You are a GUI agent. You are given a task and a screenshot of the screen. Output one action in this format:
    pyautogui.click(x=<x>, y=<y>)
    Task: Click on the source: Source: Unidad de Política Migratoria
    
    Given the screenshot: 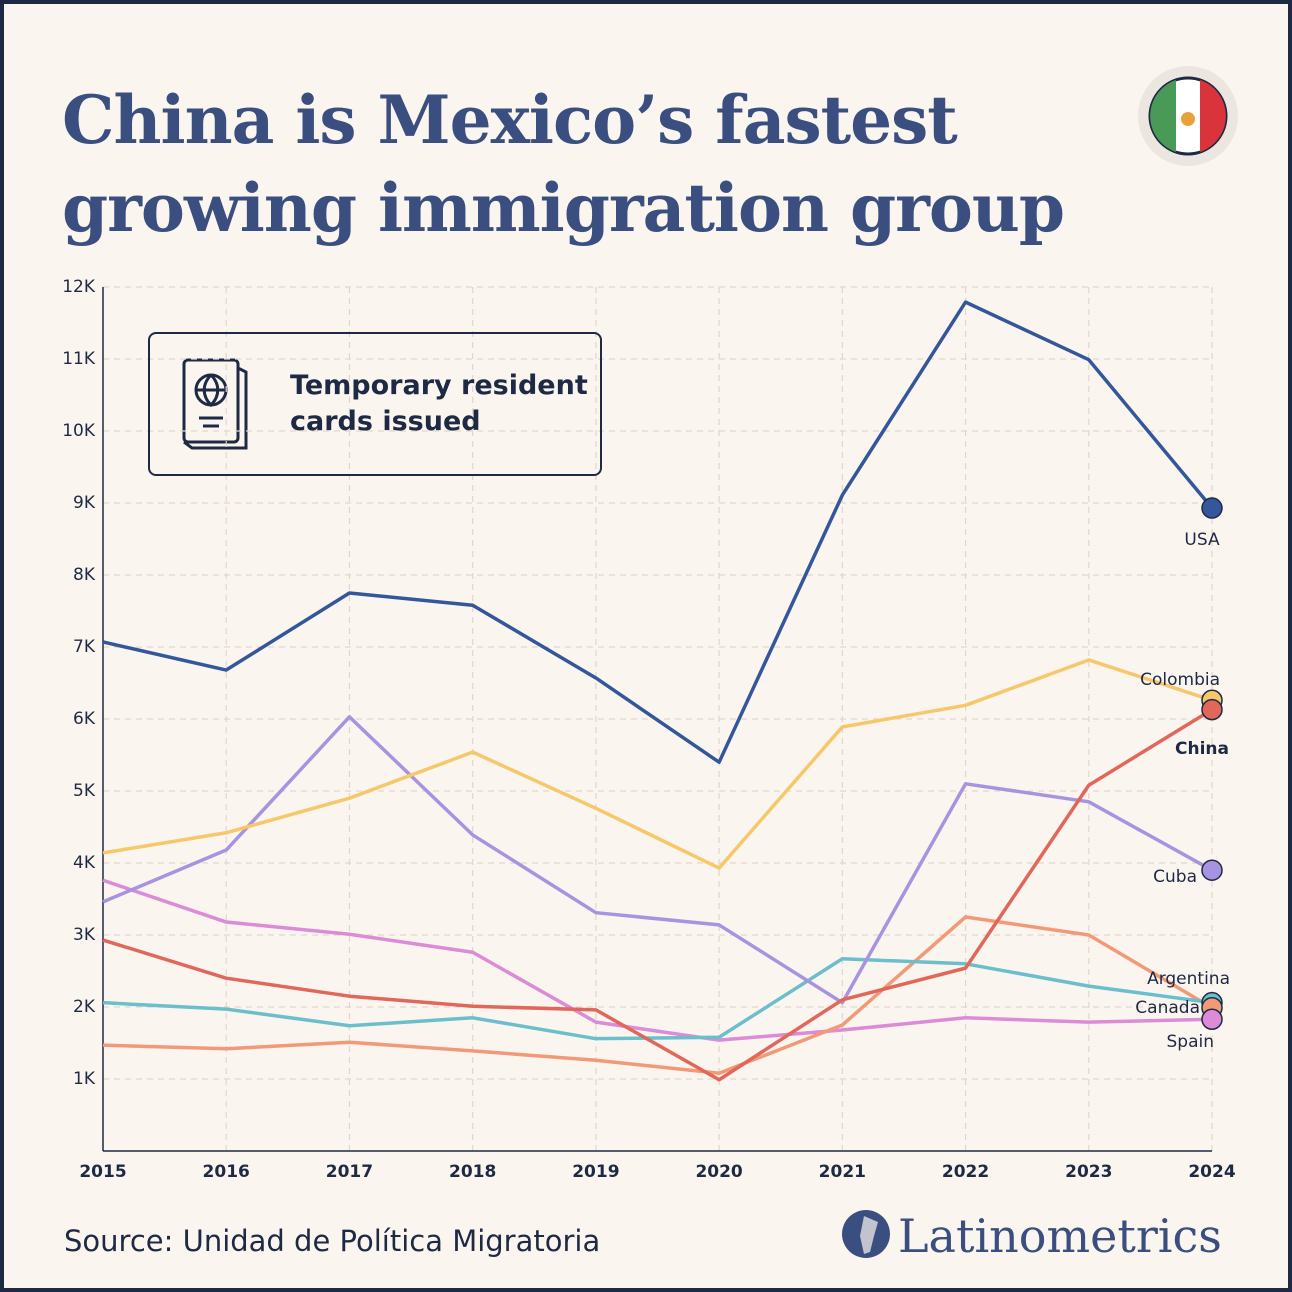 What is the action you would take?
    pyautogui.click(x=332, y=1241)
    